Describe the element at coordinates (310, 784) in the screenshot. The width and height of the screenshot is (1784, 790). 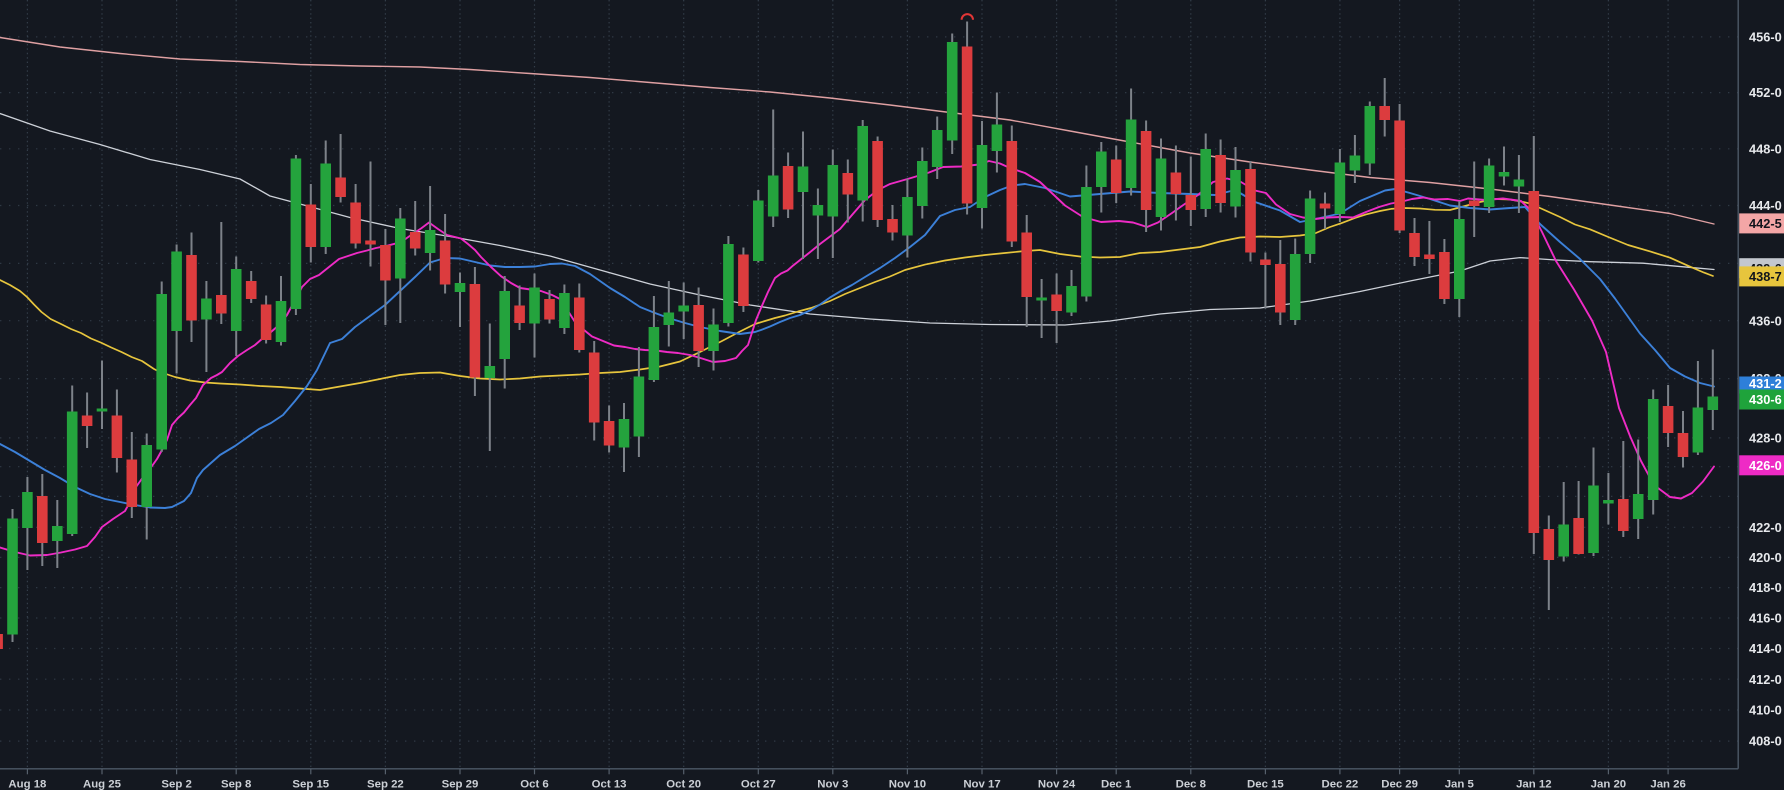
I see `svg-text: Sep 15` at that location.